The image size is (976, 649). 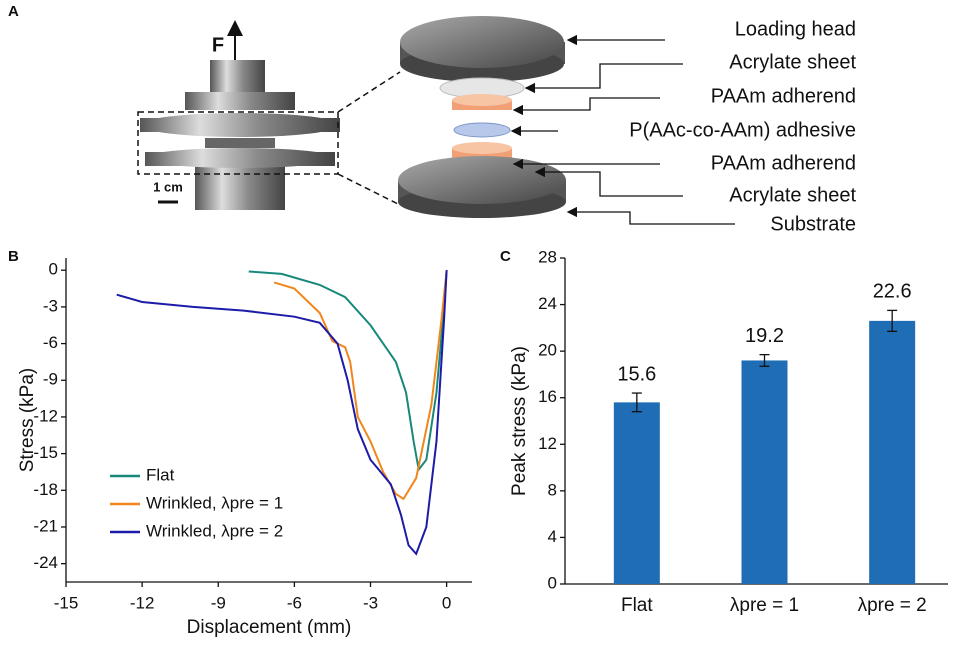 I want to click on panel-label: B, so click(x=13, y=256).